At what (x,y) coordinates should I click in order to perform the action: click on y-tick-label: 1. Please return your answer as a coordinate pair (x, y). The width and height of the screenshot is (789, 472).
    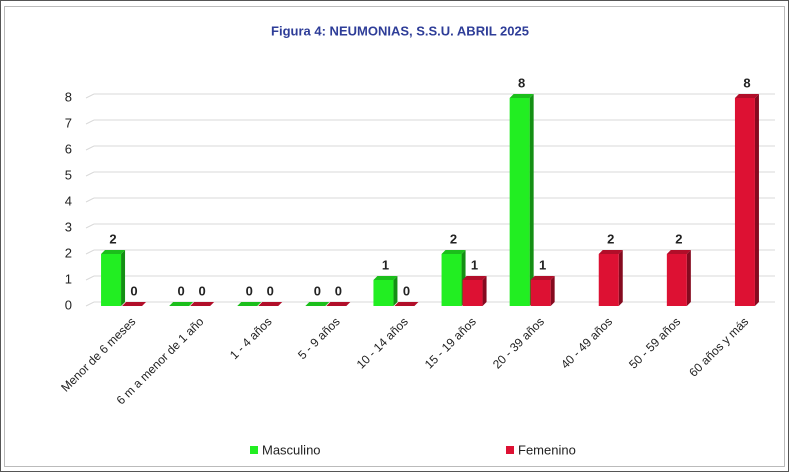
    Looking at the image, I should click on (68, 278).